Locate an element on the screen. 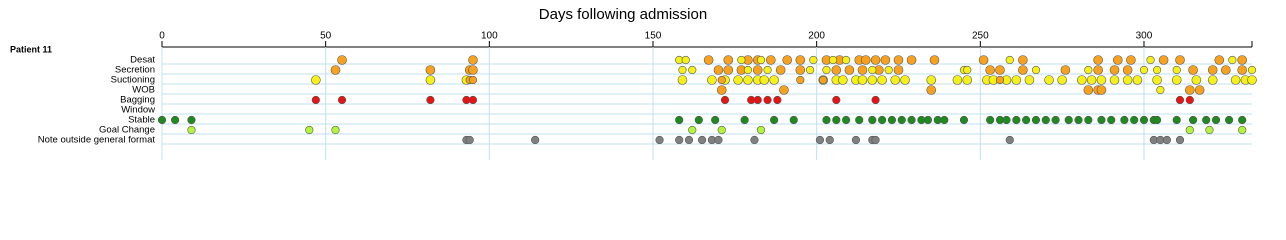 This screenshot has width=1286, height=240. row-label: Desat is located at coordinates (142, 60).